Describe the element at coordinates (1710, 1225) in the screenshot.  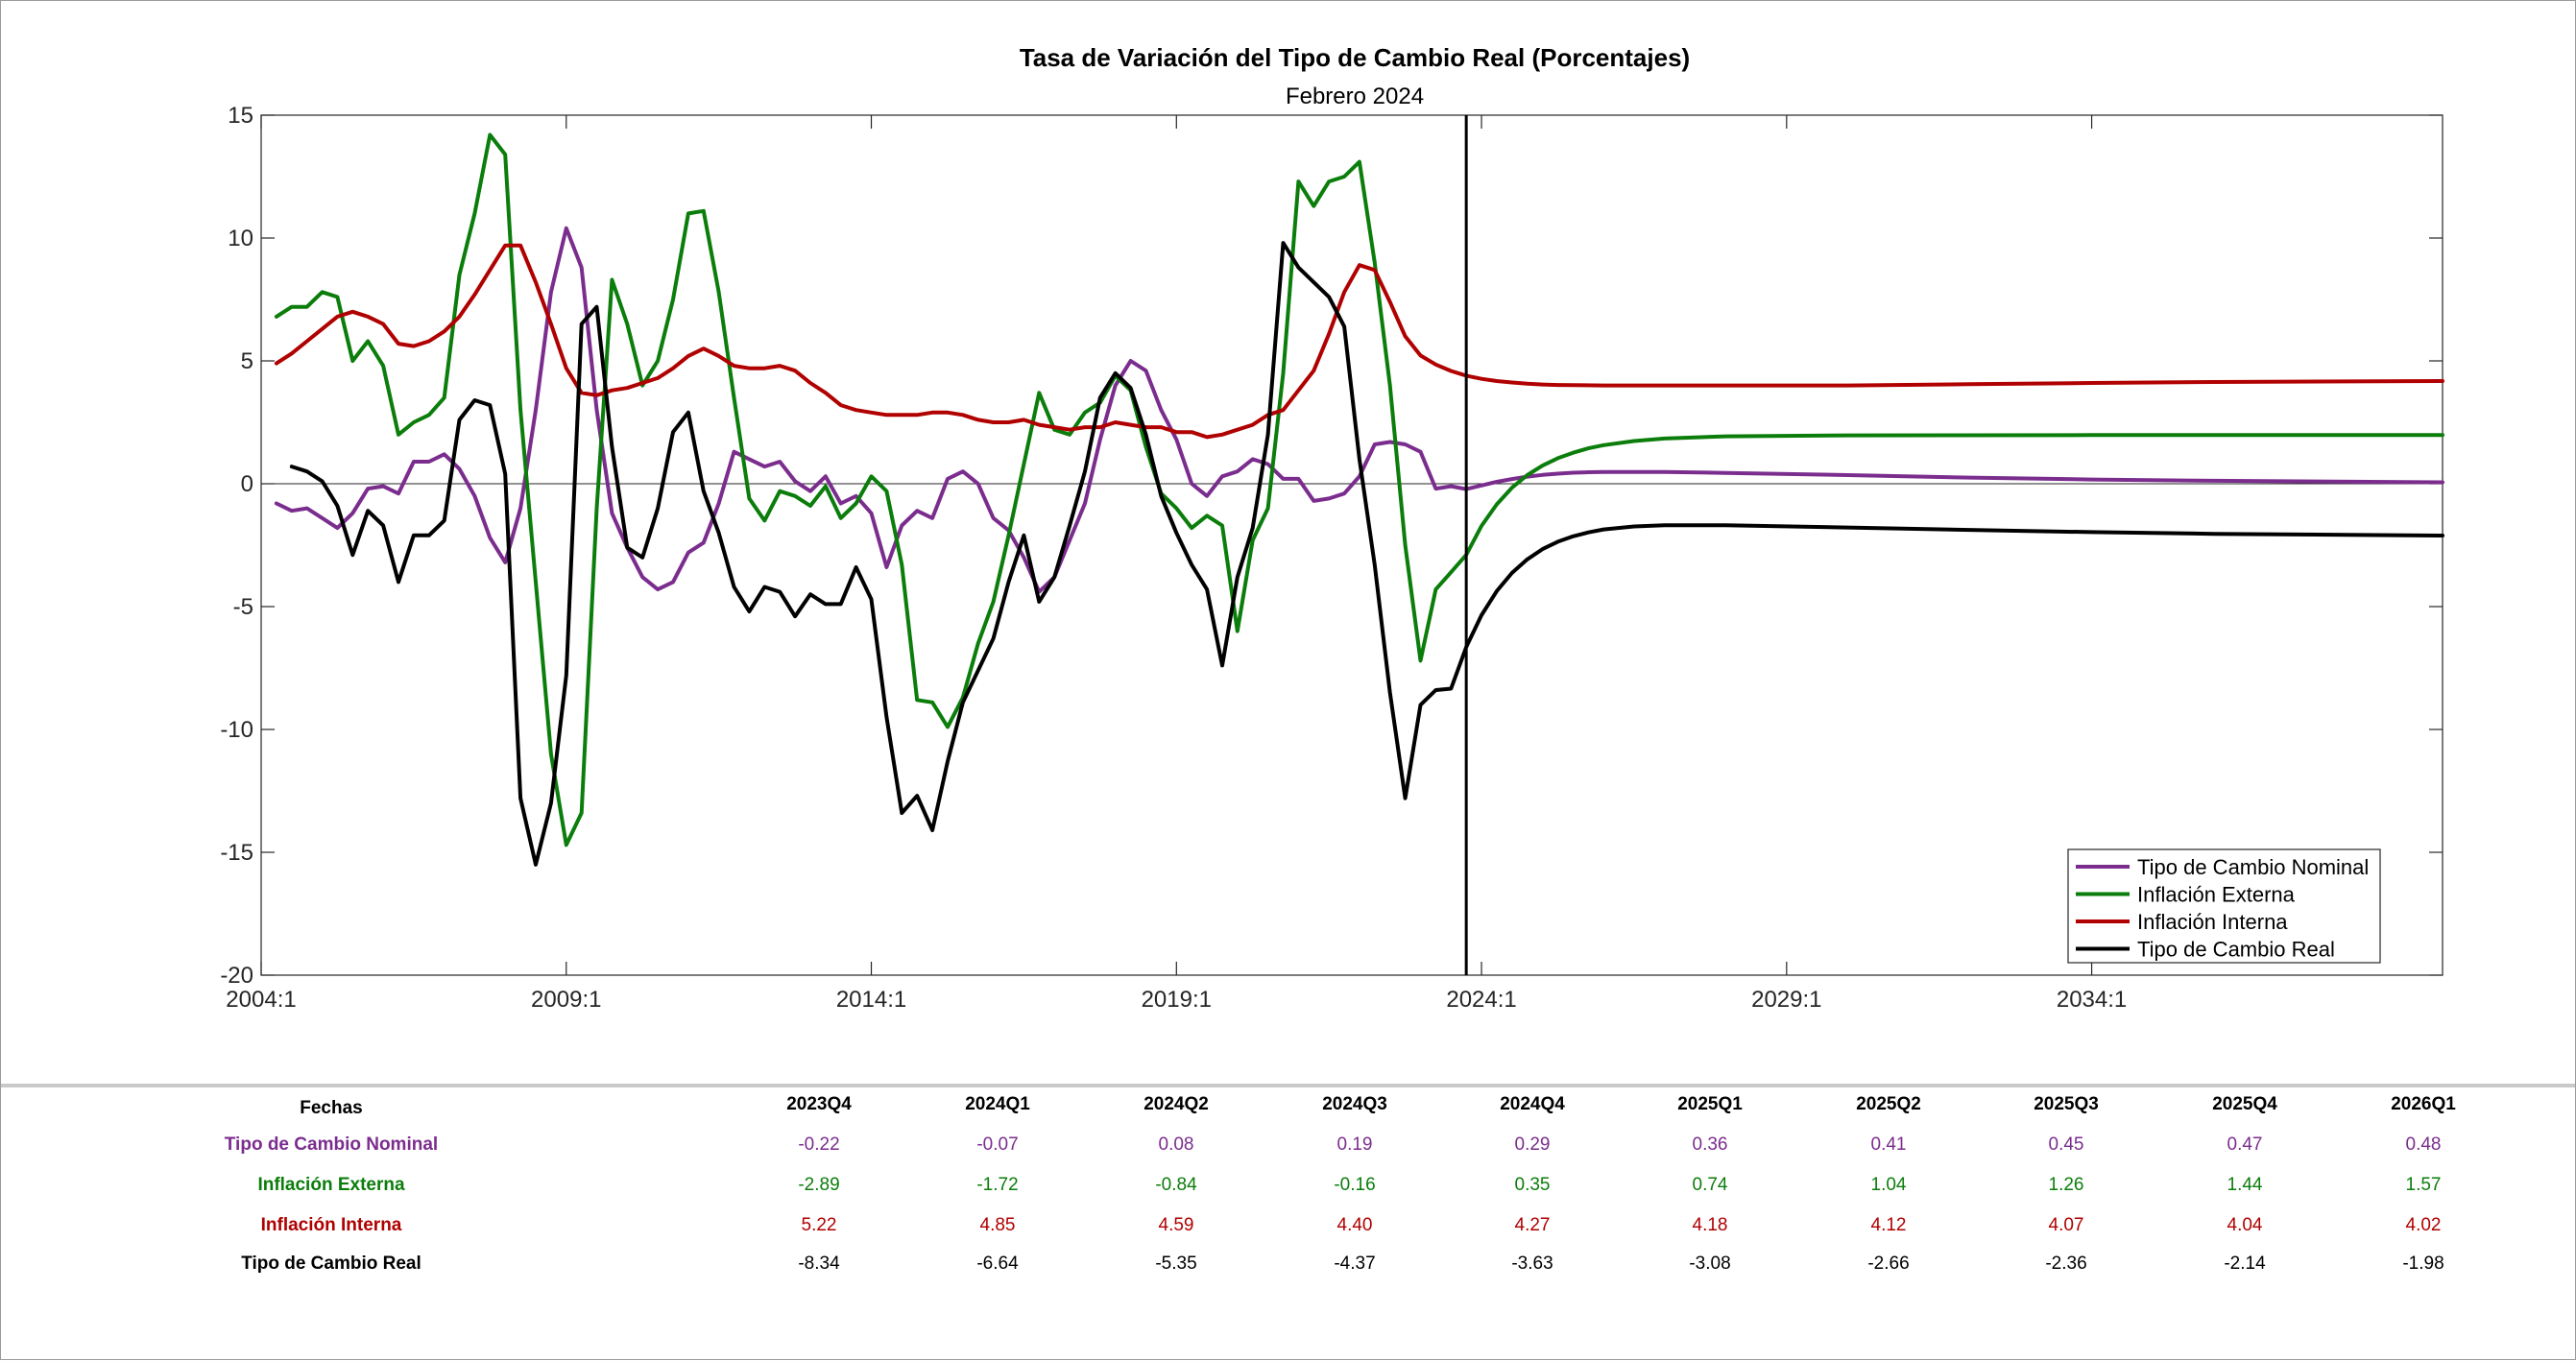
I see `table-cell: 4.18` at that location.